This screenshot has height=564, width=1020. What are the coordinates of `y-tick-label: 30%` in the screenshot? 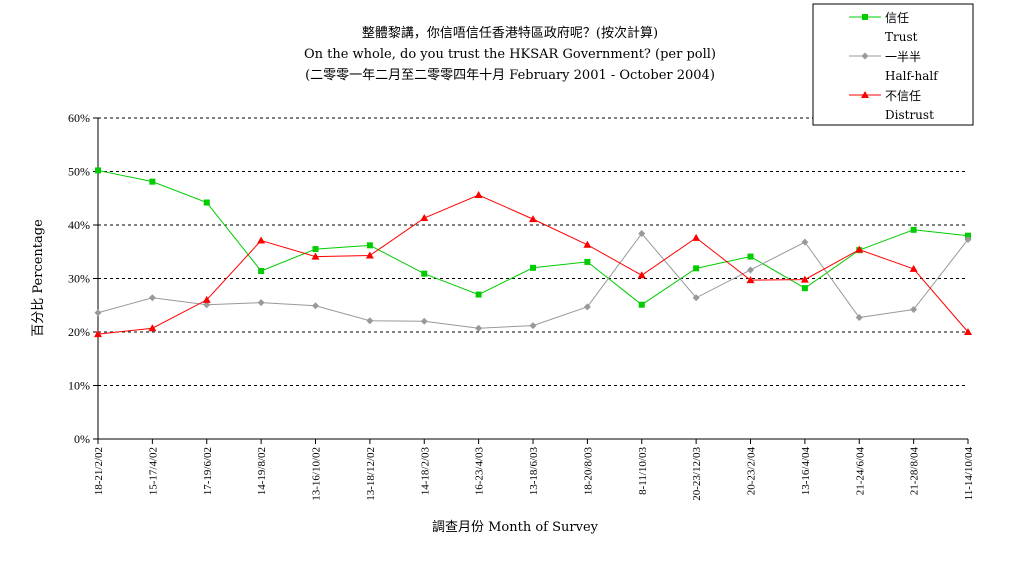 It's located at (79, 279).